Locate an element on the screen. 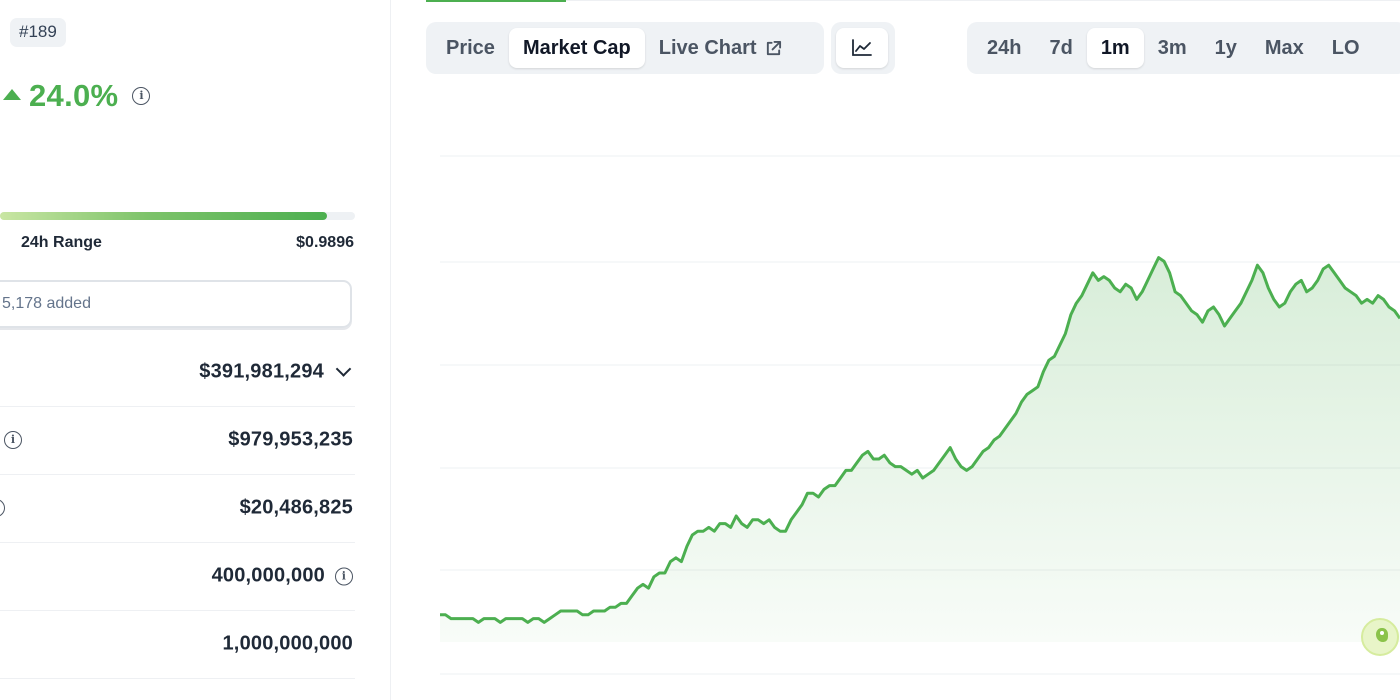 The width and height of the screenshot is (1400, 700). range-label: LO is located at coordinates (1345, 47).